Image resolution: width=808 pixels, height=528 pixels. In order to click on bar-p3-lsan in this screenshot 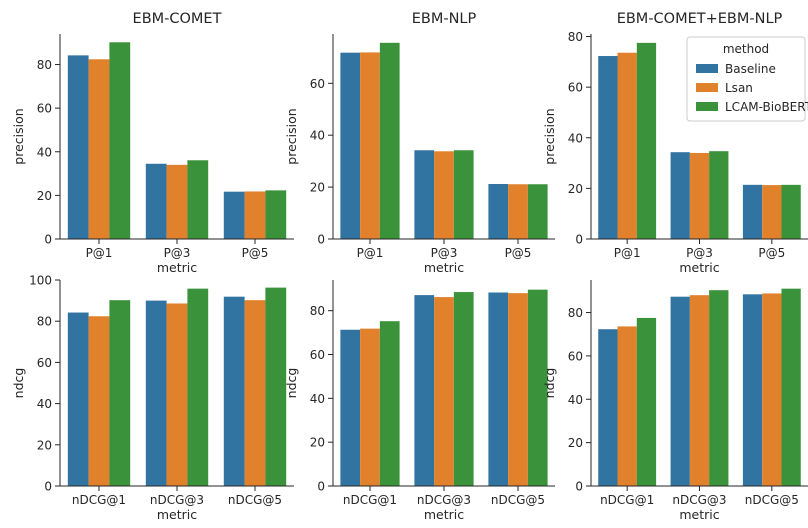, I will do `click(444, 195)`.